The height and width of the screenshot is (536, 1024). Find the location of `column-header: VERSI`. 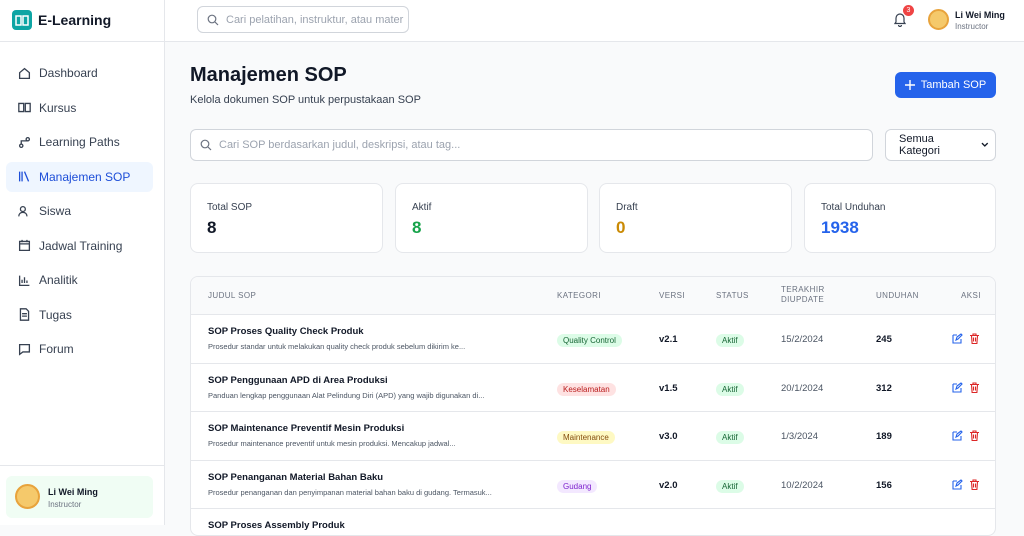

column-header: VERSI is located at coordinates (672, 295).